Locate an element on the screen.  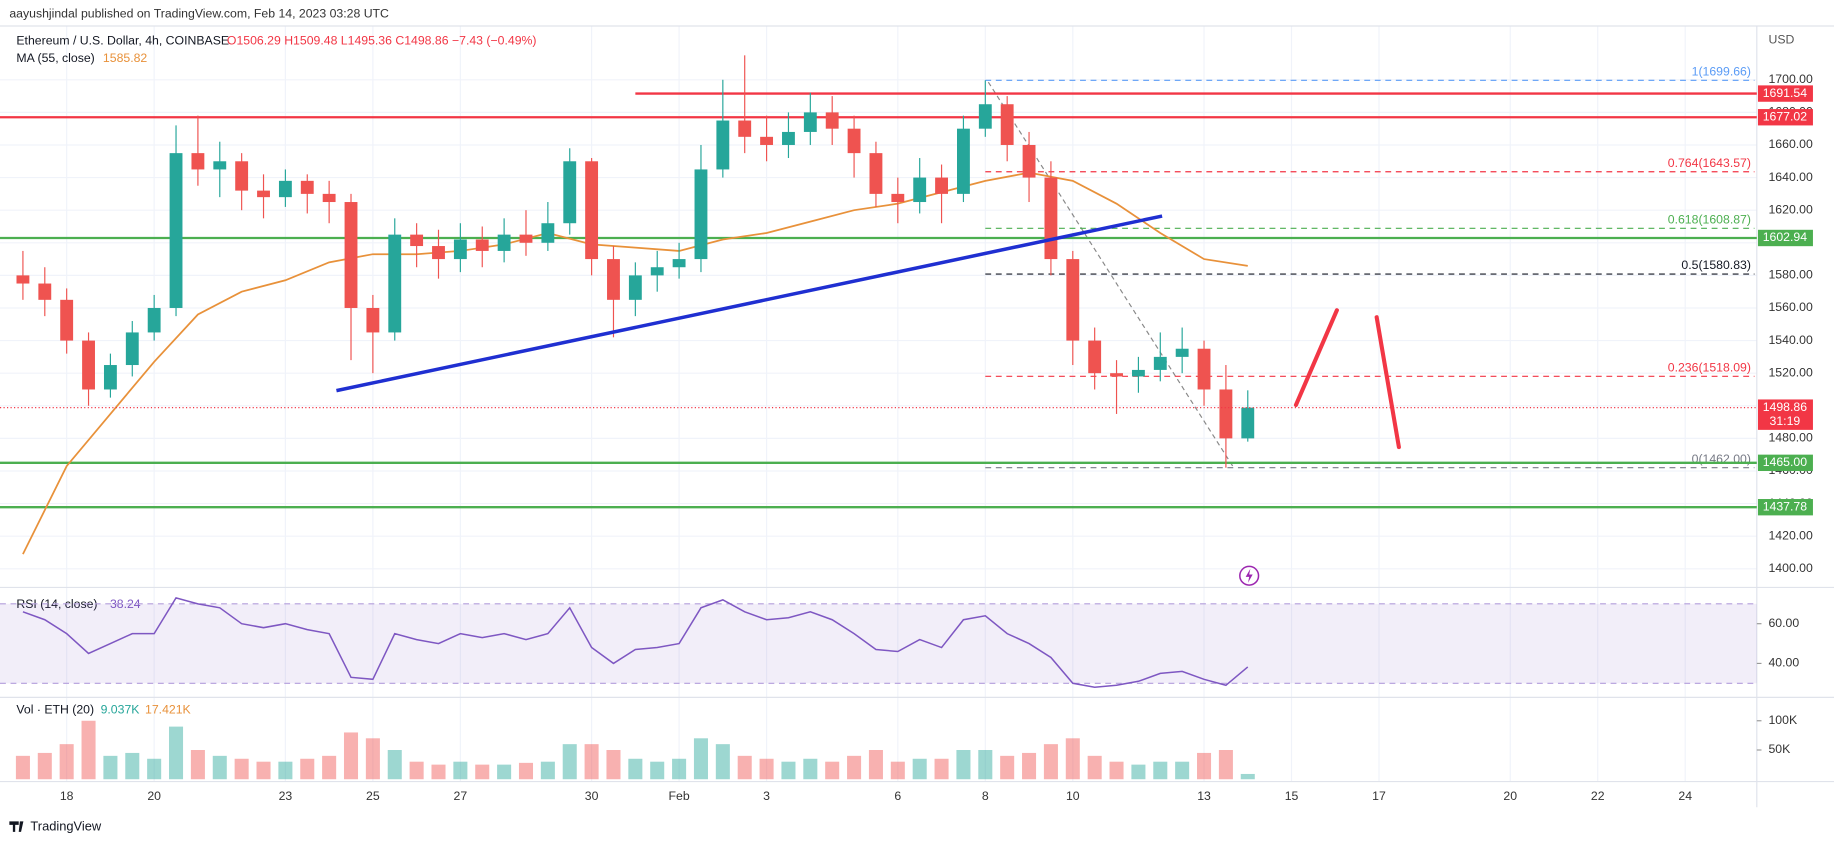
fib-label: 0.618(1608.87) is located at coordinates (1709, 219).